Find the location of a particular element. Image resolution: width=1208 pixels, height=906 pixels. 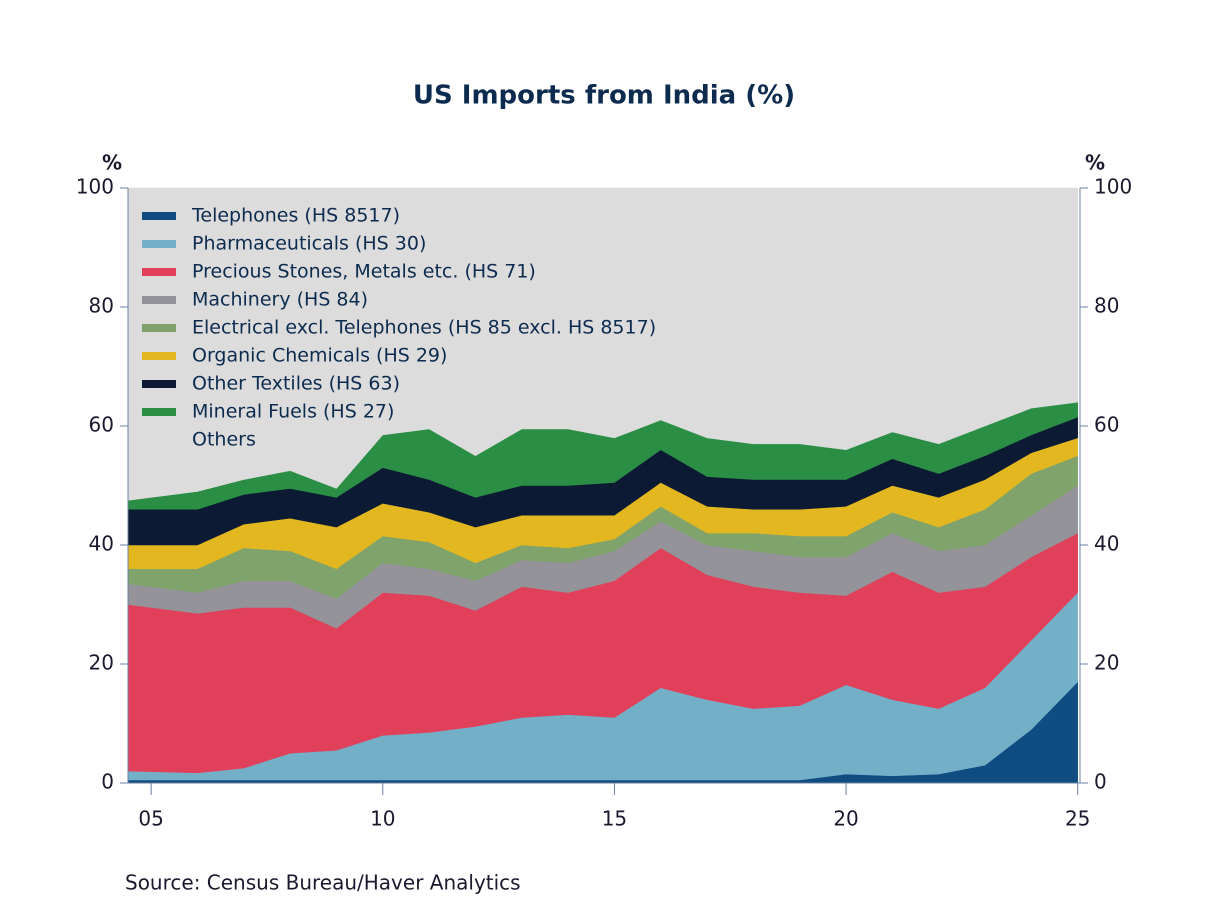

y-tick-label: 20 is located at coordinates (101, 663).